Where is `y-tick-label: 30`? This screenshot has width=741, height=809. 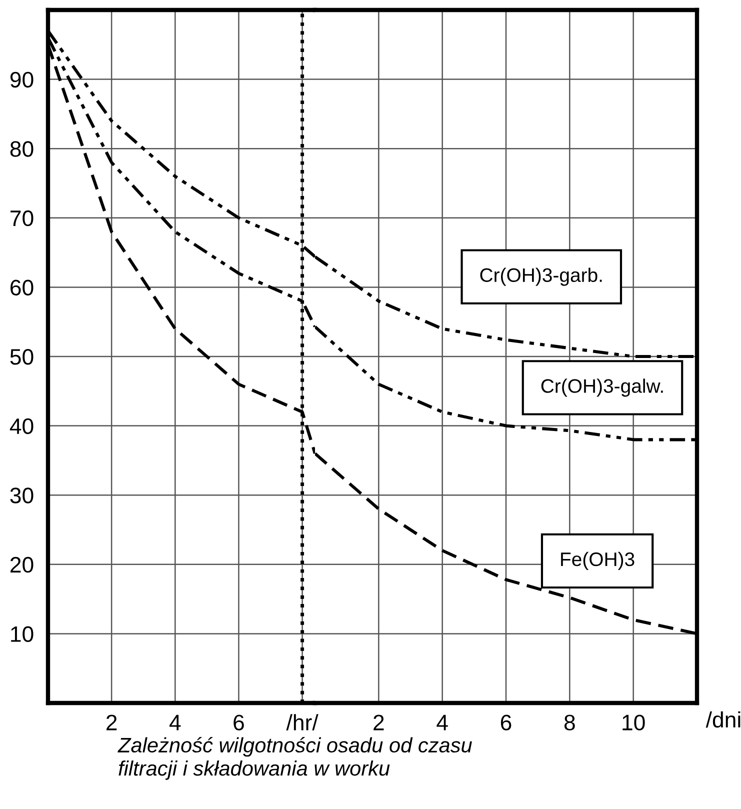 y-tick-label: 30 is located at coordinates (22, 496).